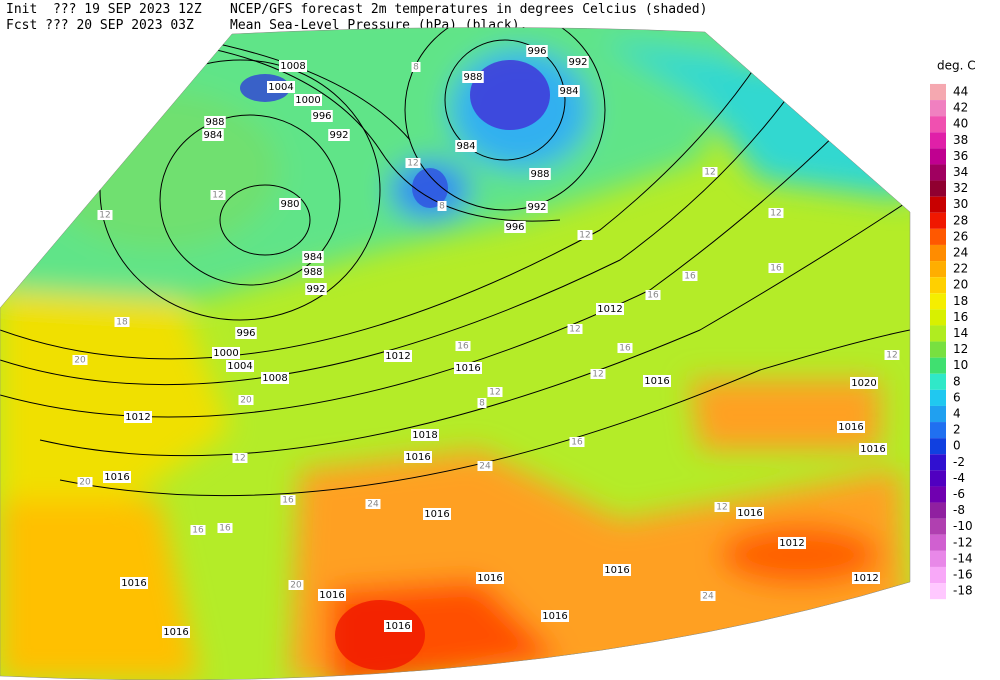 The height and width of the screenshot is (680, 1000). Describe the element at coordinates (963, 575) in the screenshot. I see `legend-label: -16` at that location.